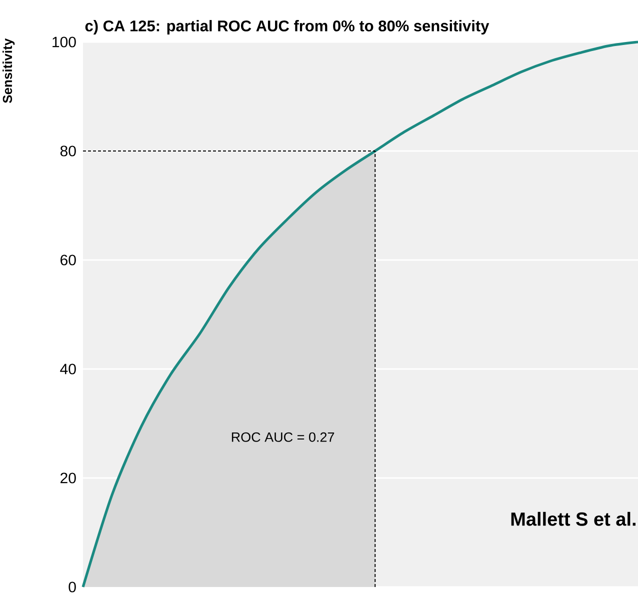  I want to click on y-tick-label: 80, so click(68, 151).